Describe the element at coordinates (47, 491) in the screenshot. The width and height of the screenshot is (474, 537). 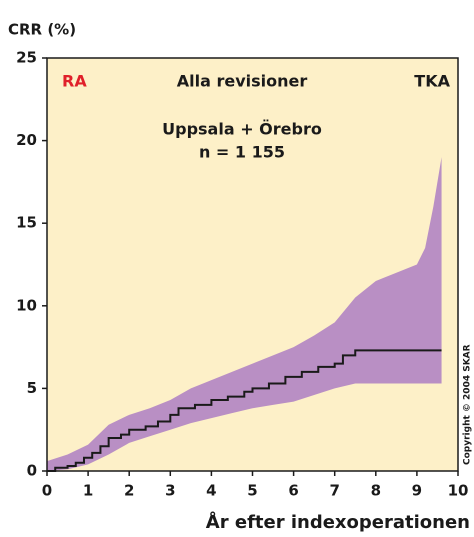
I see `x-tick-label: 0` at that location.